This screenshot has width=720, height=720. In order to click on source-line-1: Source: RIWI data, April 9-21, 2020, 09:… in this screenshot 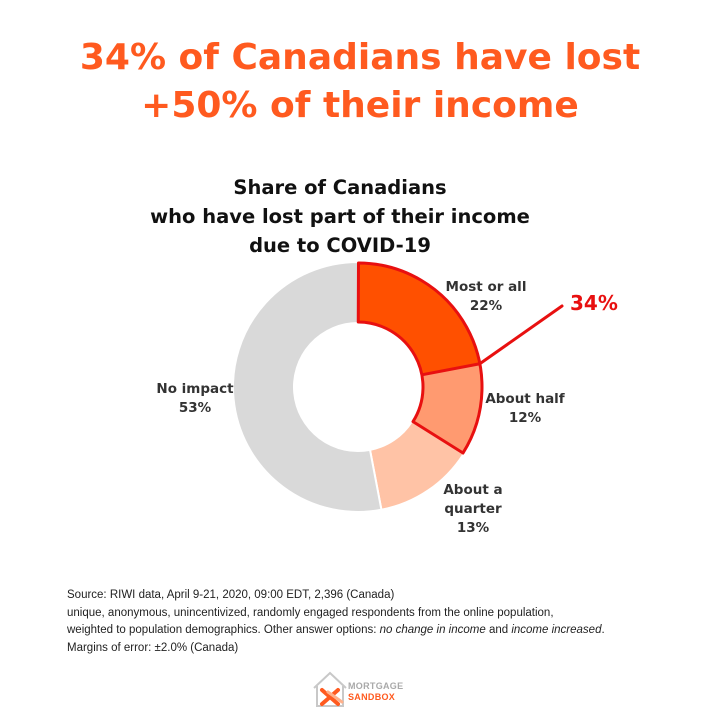, I will do `click(231, 595)`.